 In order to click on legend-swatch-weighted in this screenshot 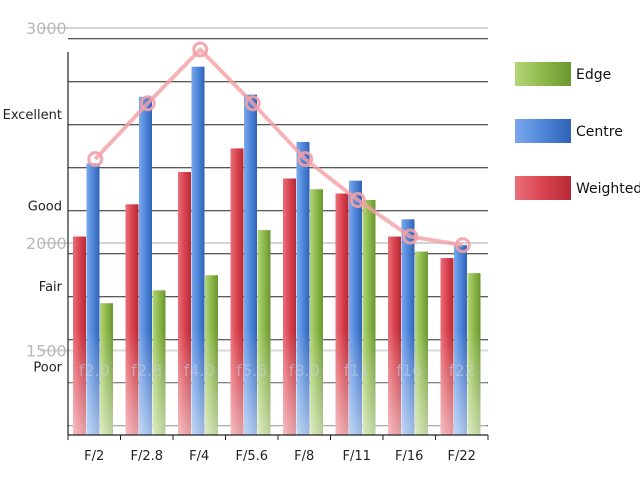, I will do `click(543, 188)`.